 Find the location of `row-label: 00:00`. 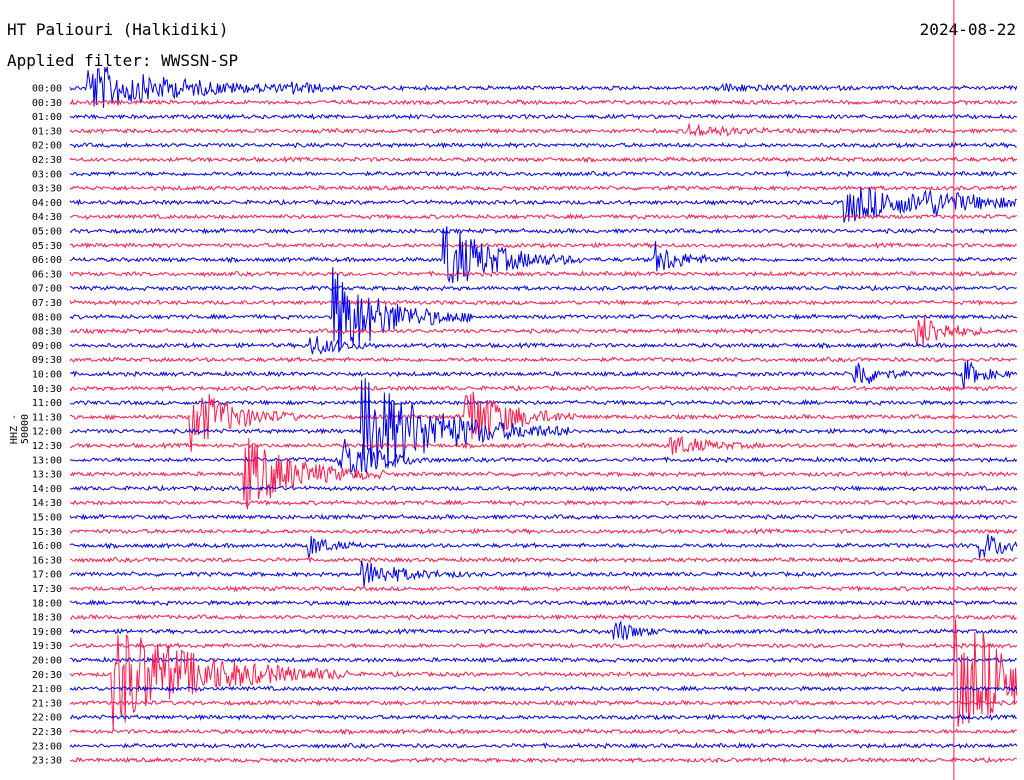

row-label: 00:00 is located at coordinates (47, 89).